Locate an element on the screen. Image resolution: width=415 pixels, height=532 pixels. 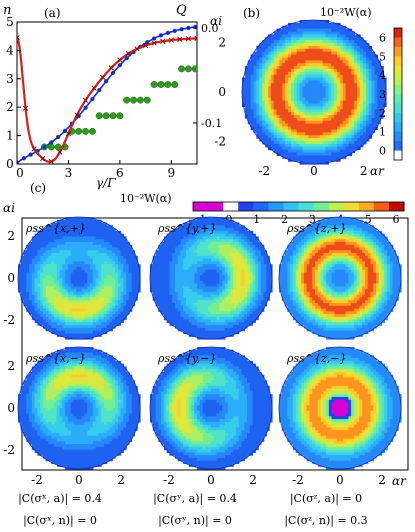
panel-c-disc-4-edge is located at coordinates (211, 408).